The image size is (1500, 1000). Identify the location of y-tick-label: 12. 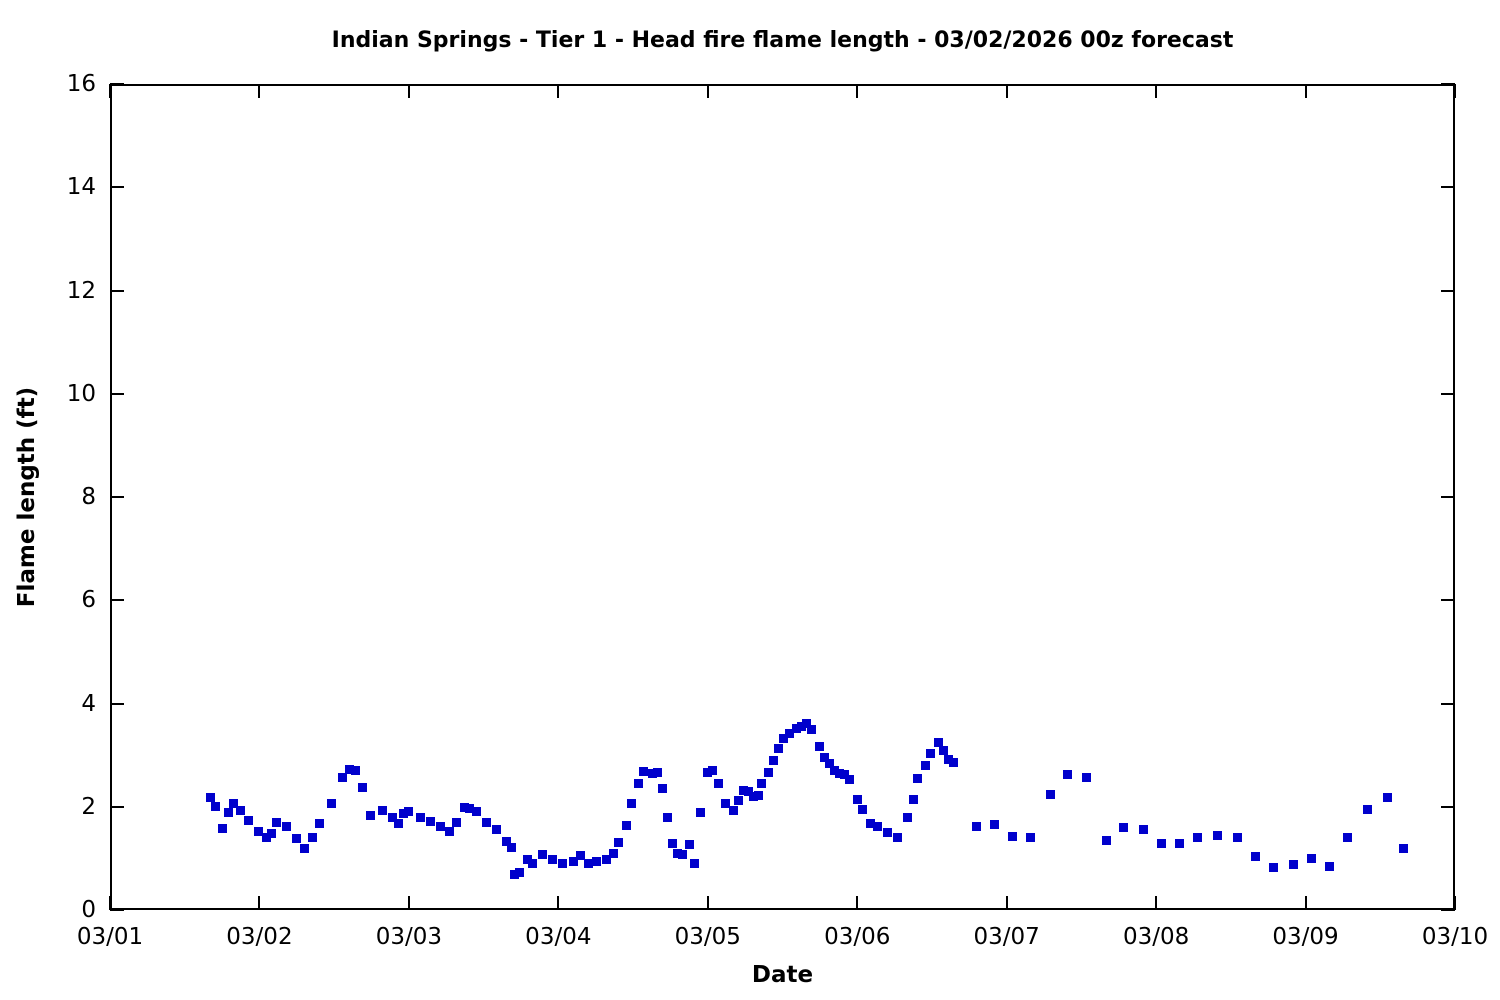
(81, 290).